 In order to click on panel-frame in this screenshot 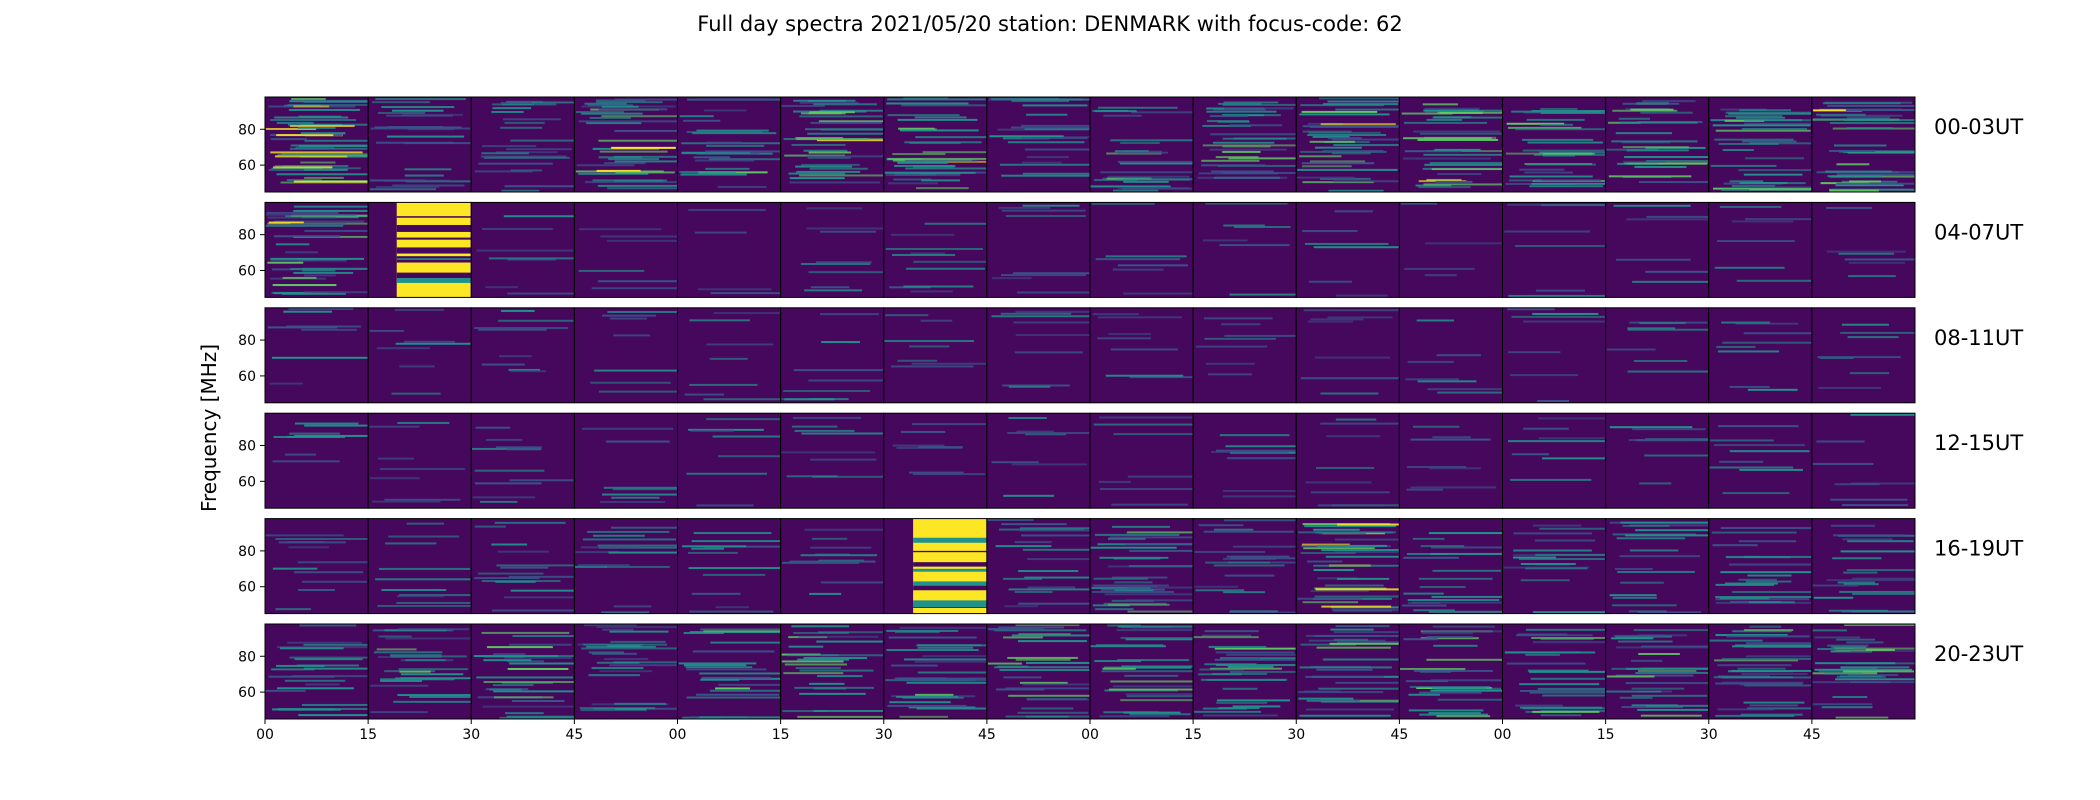, I will do `click(1863, 671)`.